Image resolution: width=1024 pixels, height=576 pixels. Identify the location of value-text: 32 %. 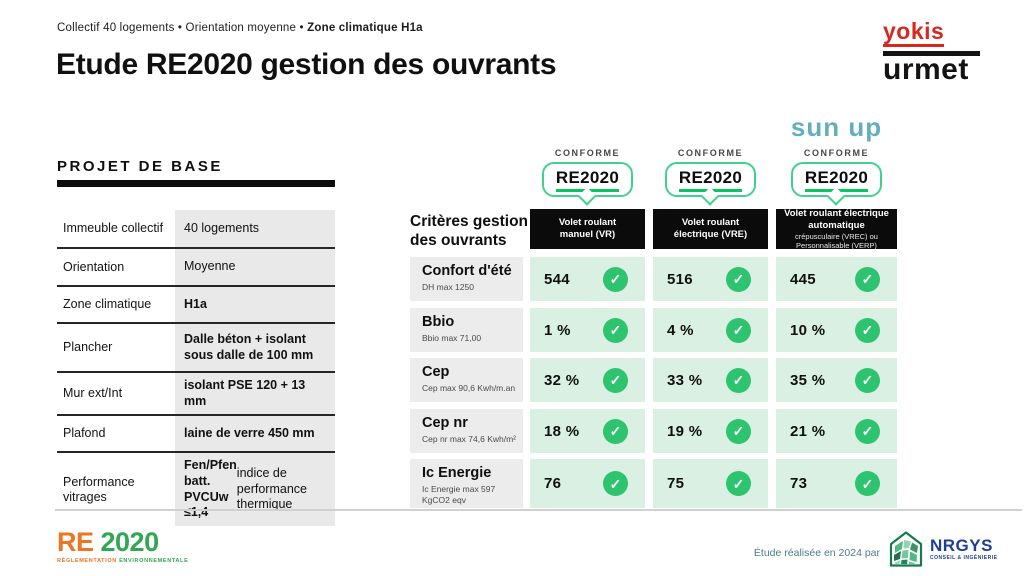
(562, 380).